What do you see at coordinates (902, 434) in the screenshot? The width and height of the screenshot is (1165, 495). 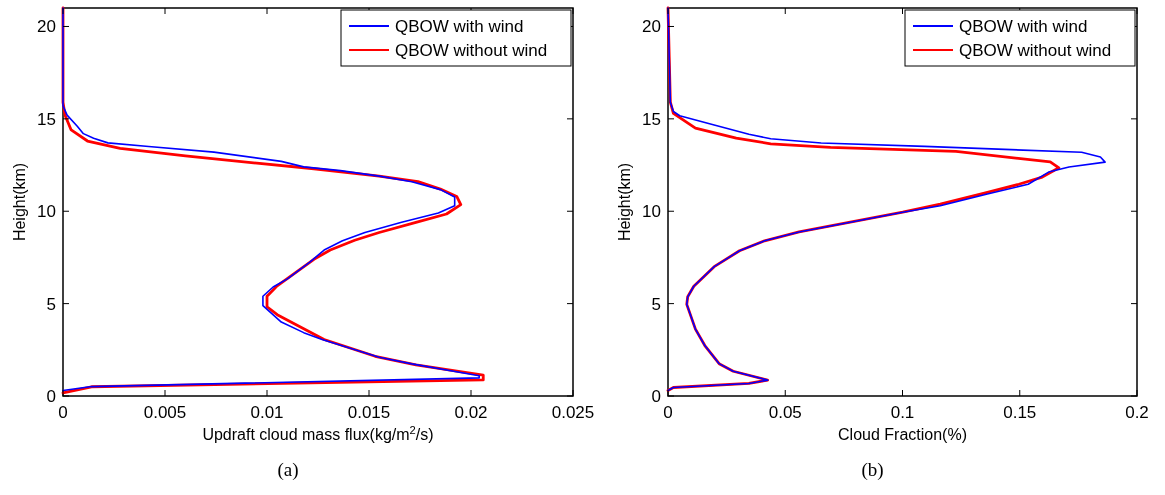 I see `x-axis-title: Cloud Fraction(%)` at bounding box center [902, 434].